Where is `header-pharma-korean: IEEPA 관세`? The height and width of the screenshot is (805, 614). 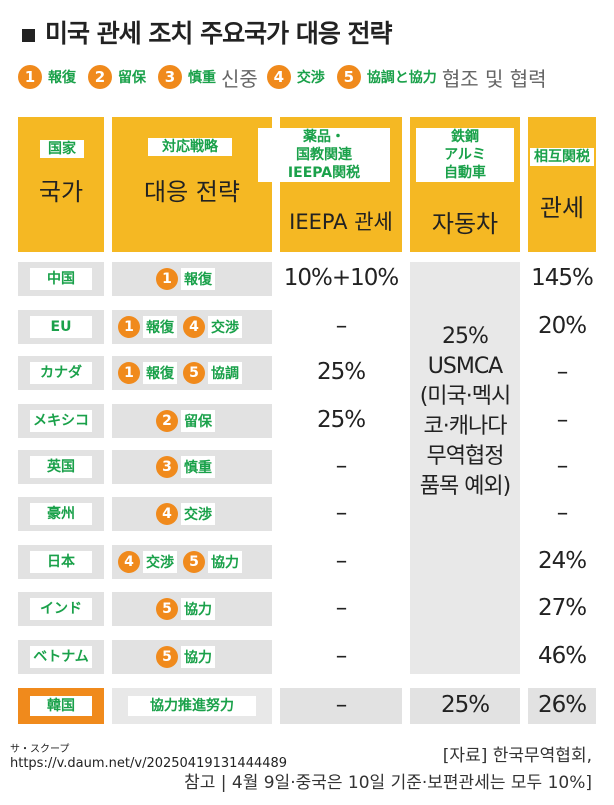 header-pharma-korean: IEEPA 관세 is located at coordinates (341, 222).